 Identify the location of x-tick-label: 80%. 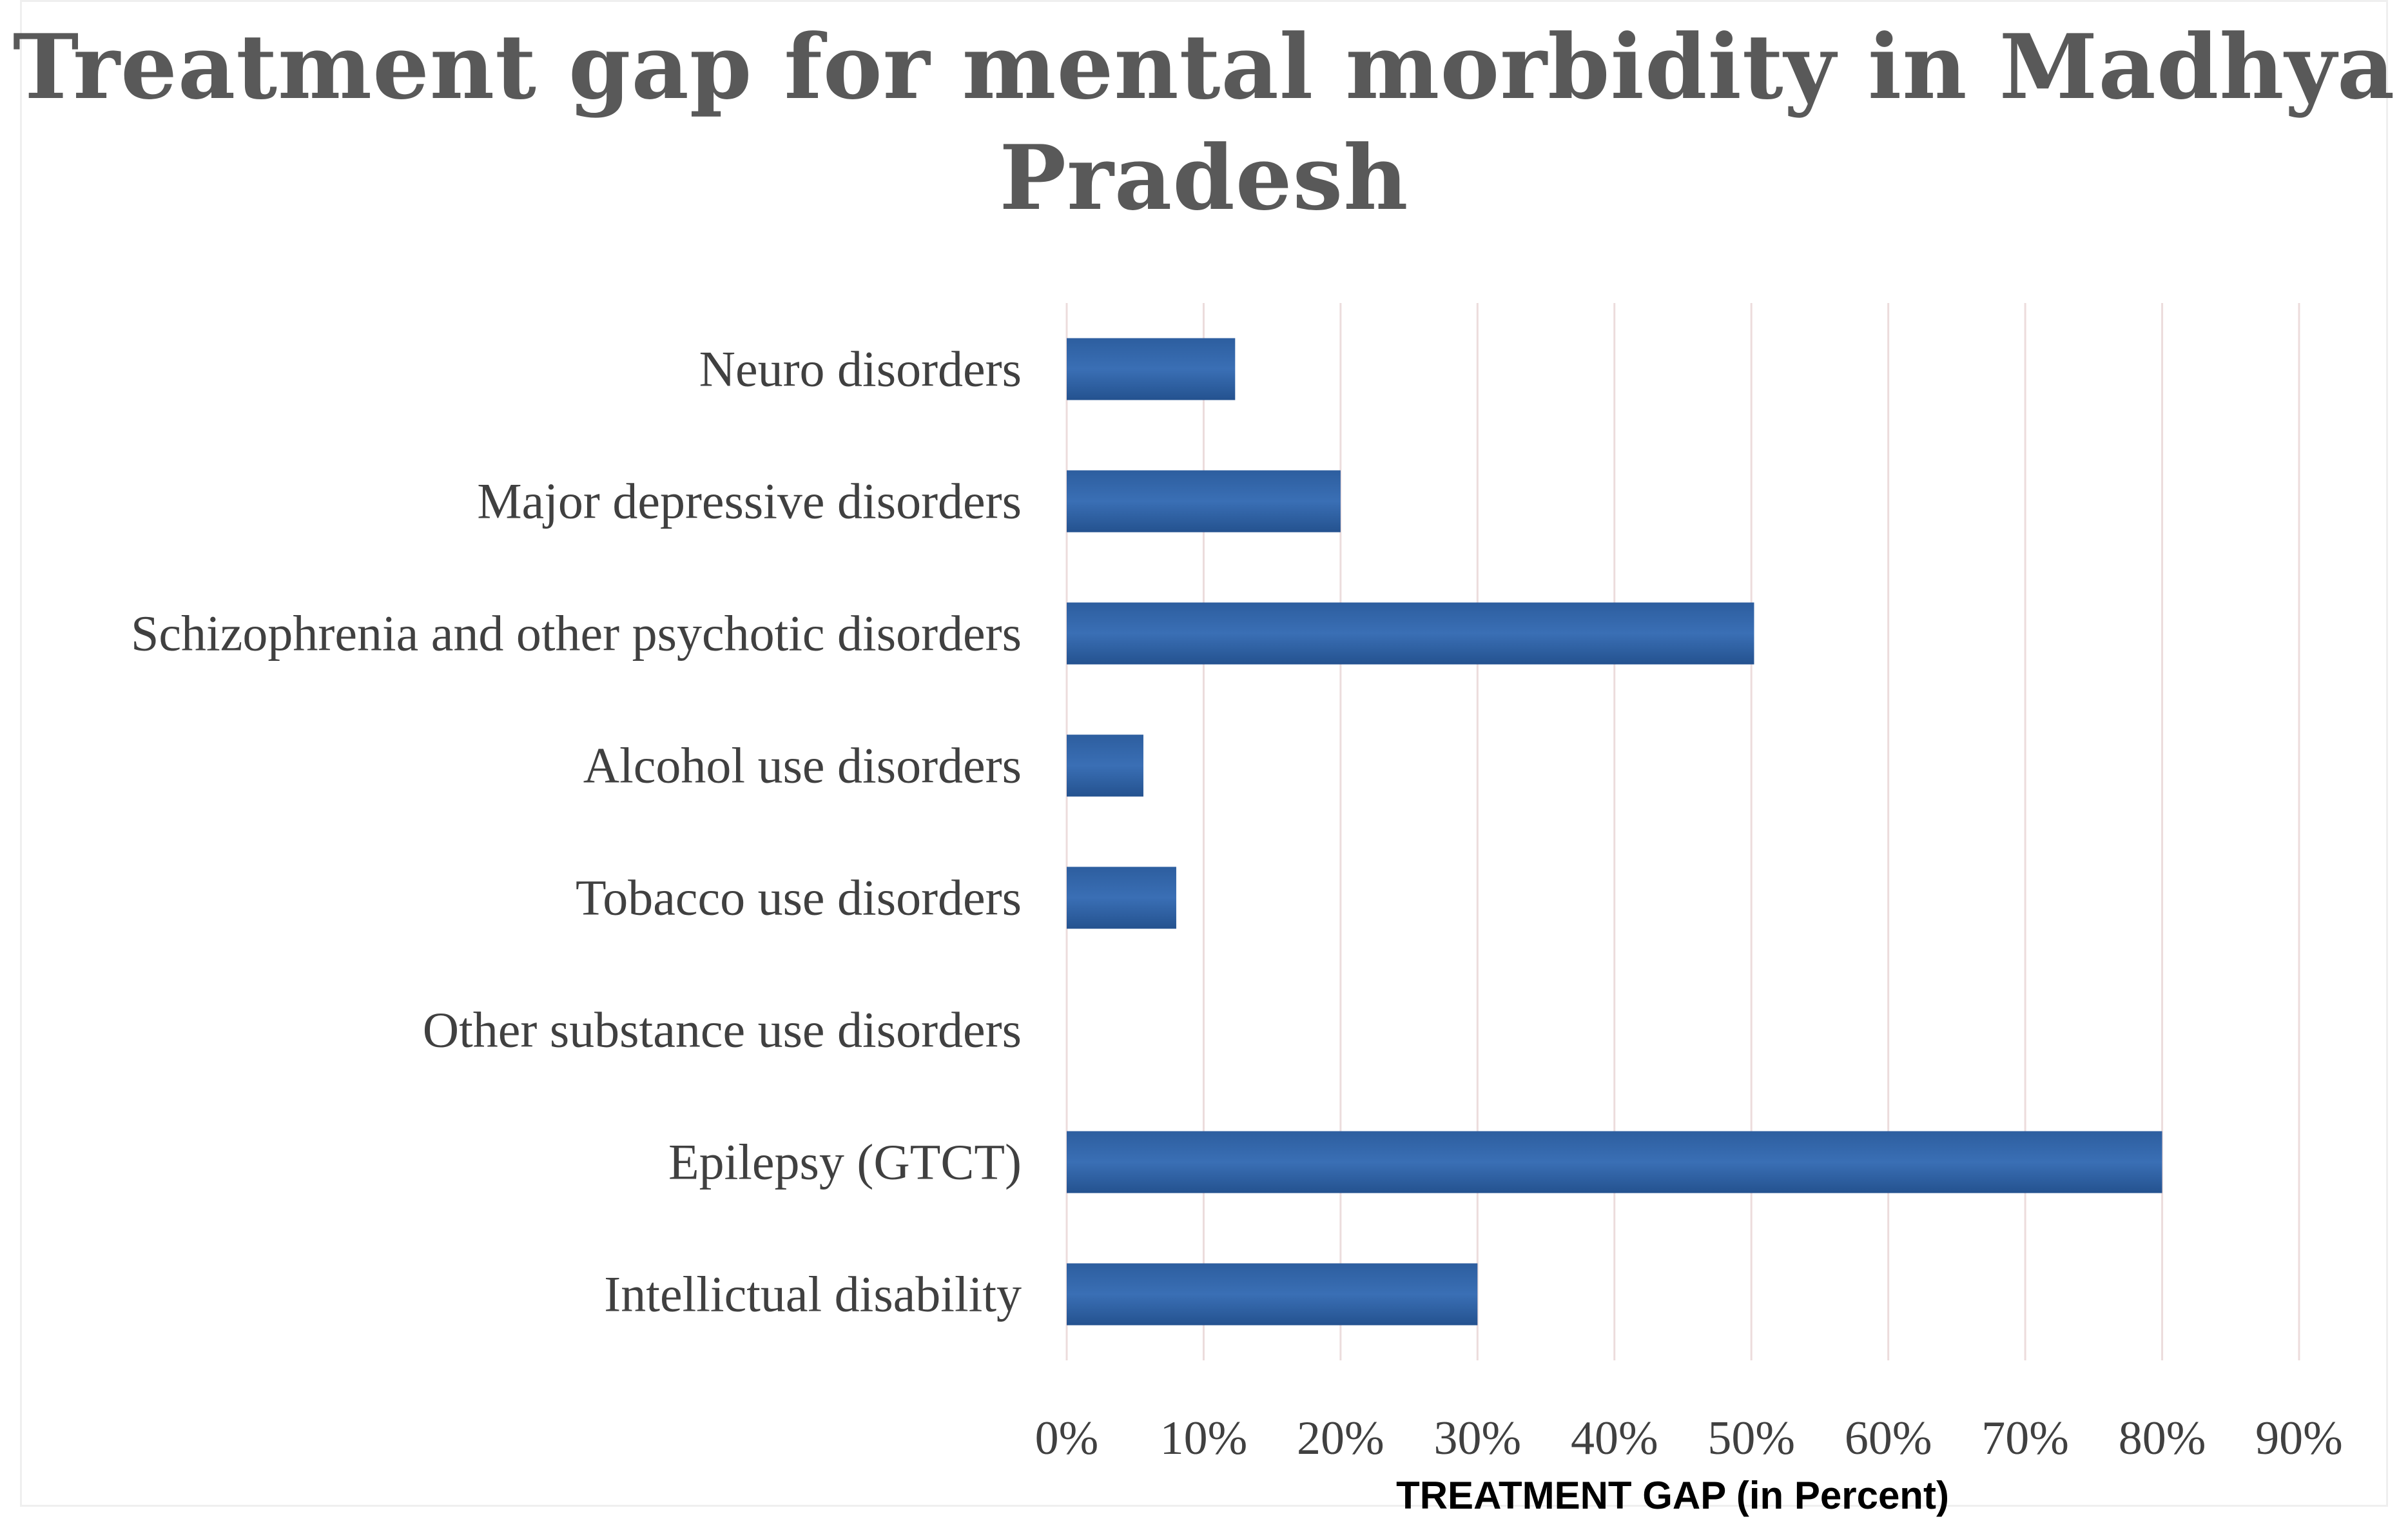
(2162, 1438).